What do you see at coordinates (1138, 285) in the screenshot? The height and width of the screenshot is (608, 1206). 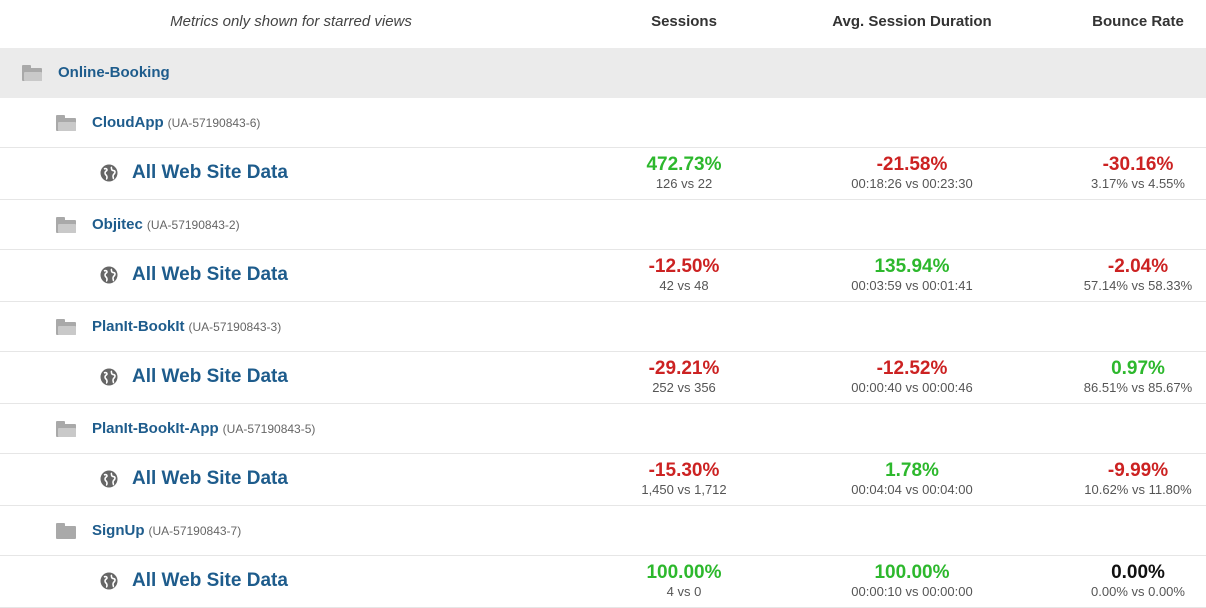 I see `bounce-comparison: 57.14% vs 58.33%` at bounding box center [1138, 285].